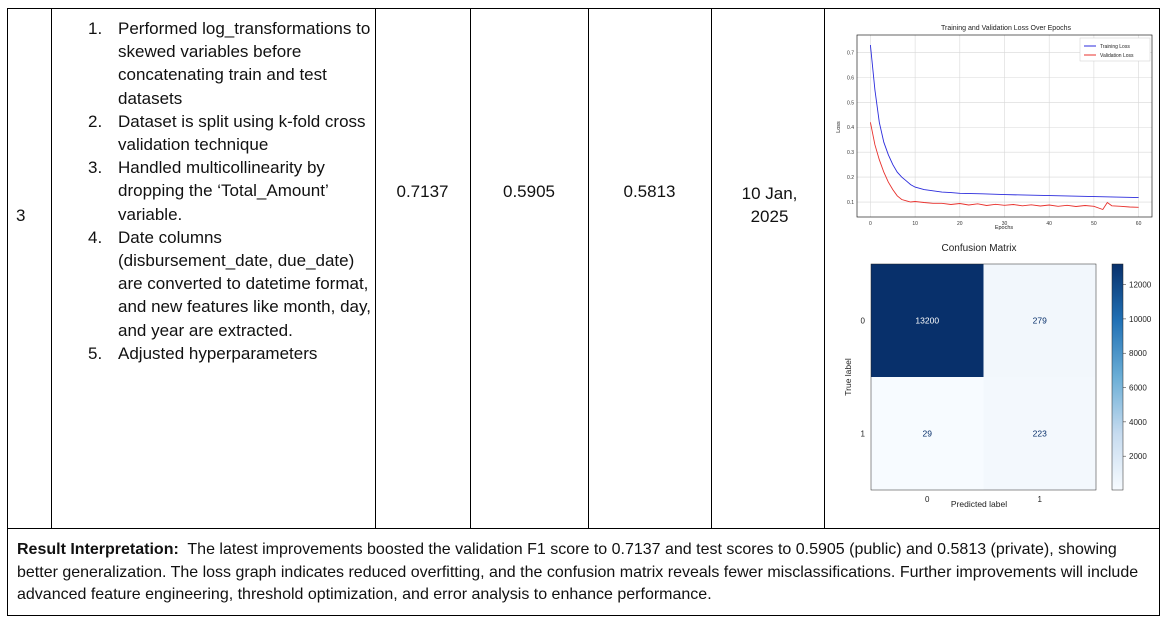 The height and width of the screenshot is (620, 1166). I want to click on loss-chart-grid, so click(1004, 126).